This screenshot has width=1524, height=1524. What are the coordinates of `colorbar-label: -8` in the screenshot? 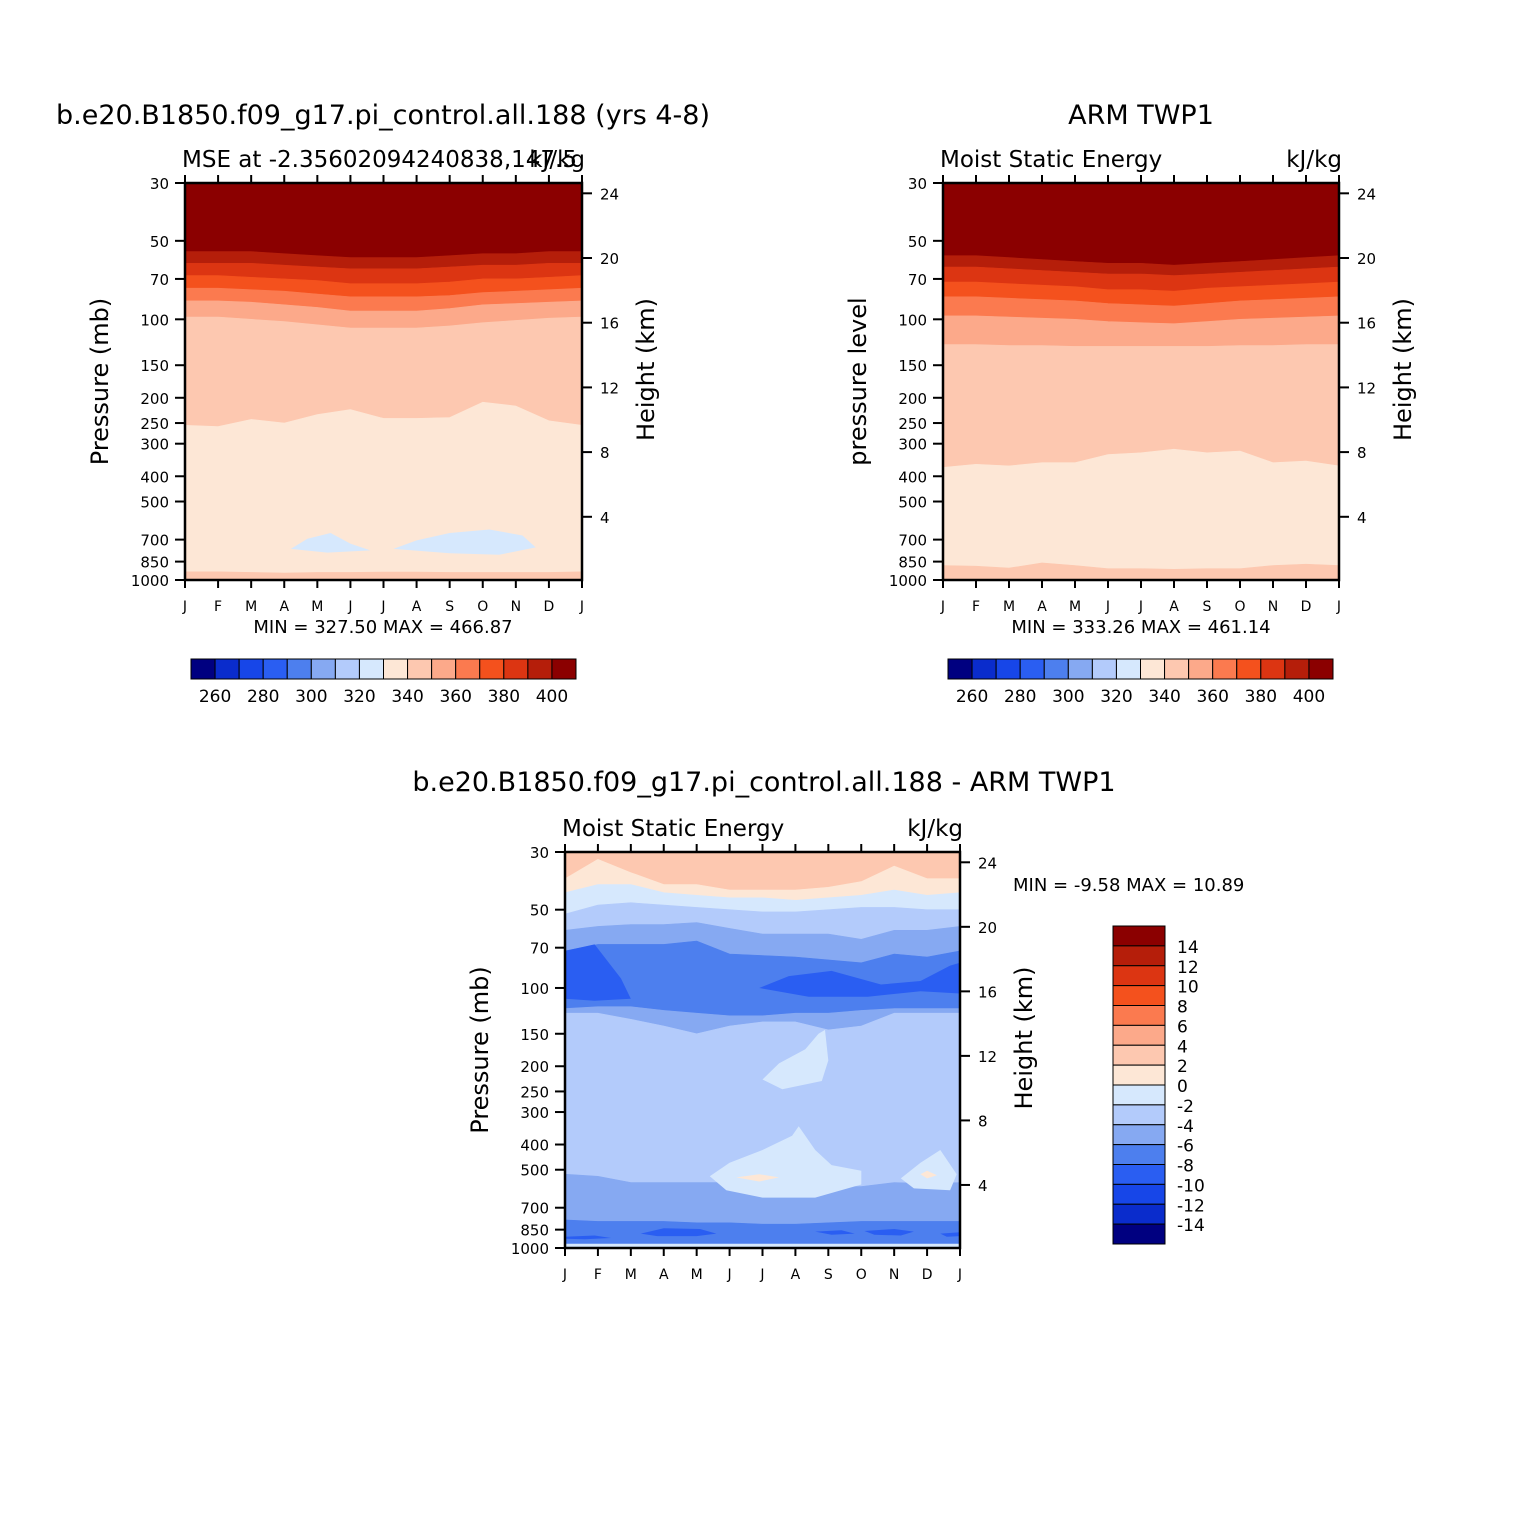 It's located at (1185, 1167).